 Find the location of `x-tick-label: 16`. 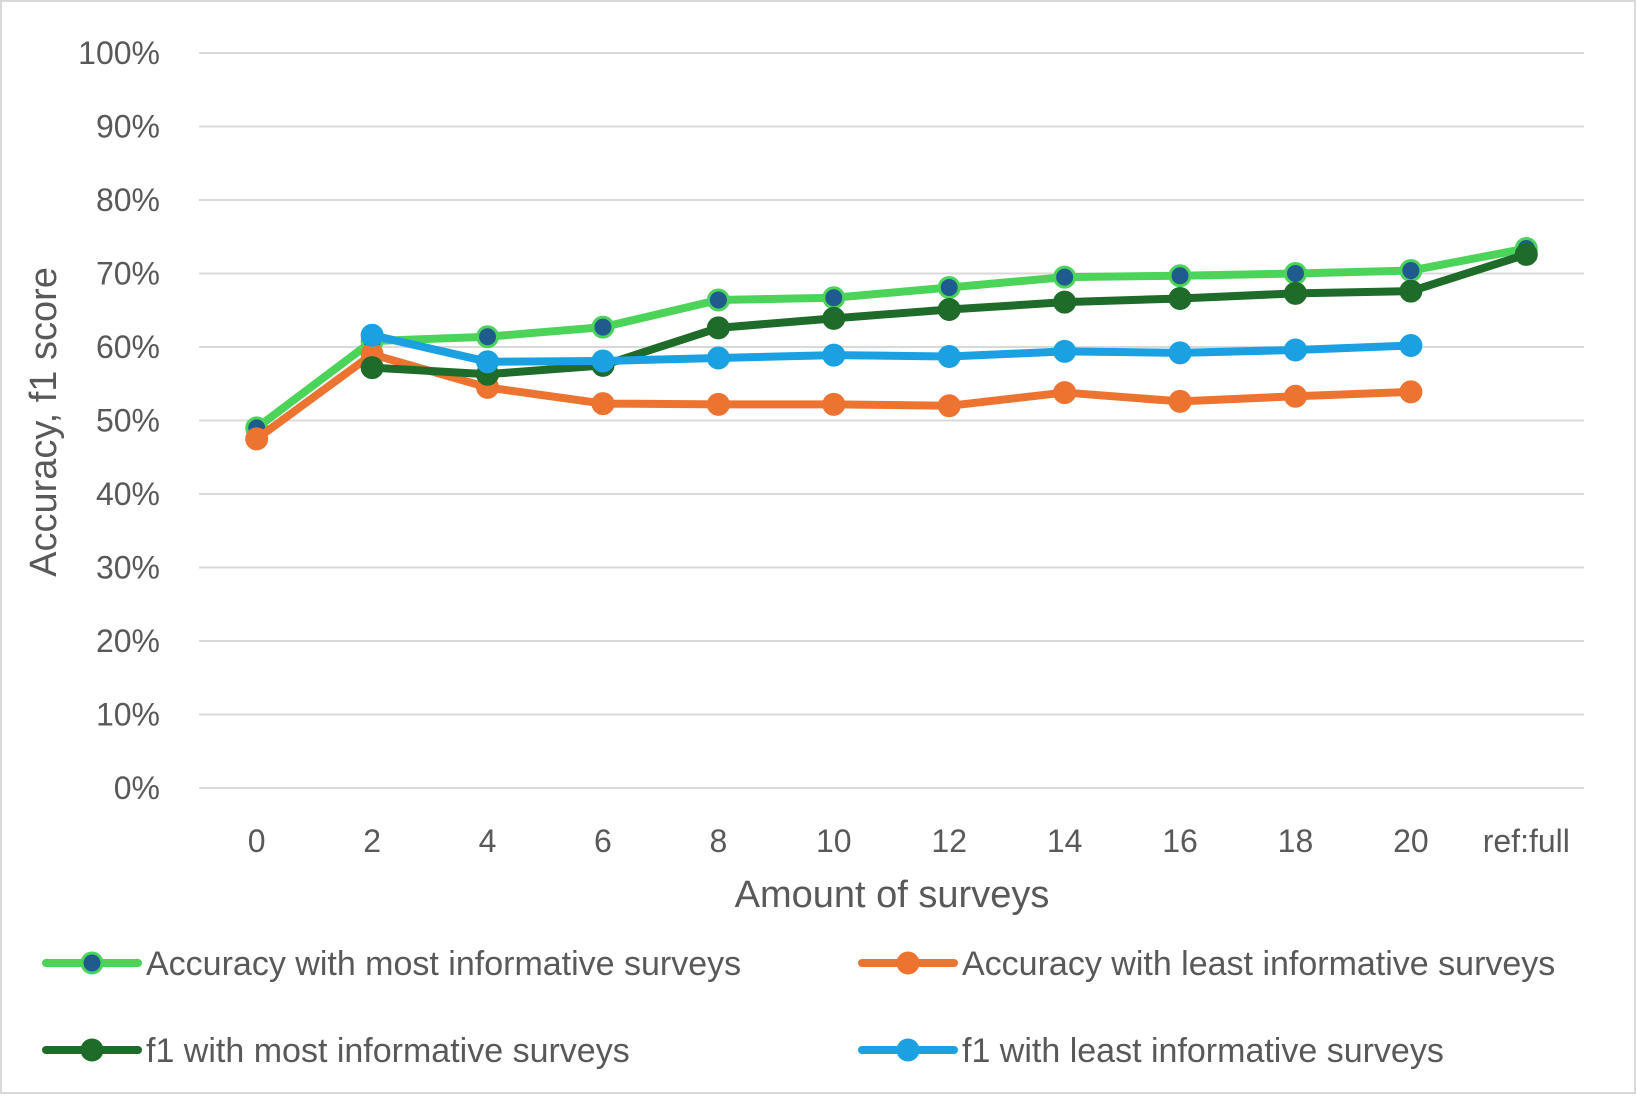

x-tick-label: 16 is located at coordinates (1180, 841).